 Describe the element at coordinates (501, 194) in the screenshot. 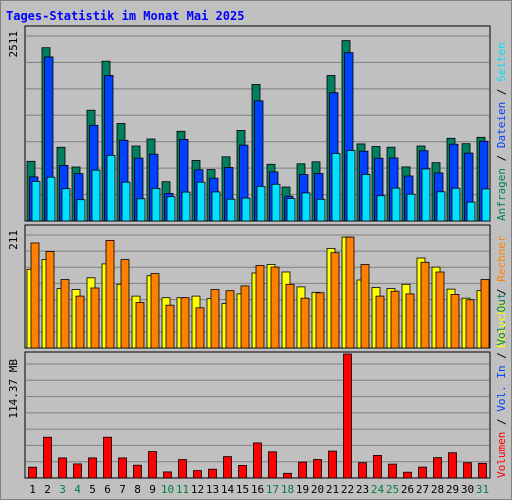

I see `legend-entry-anfragen: Anfragen` at that location.